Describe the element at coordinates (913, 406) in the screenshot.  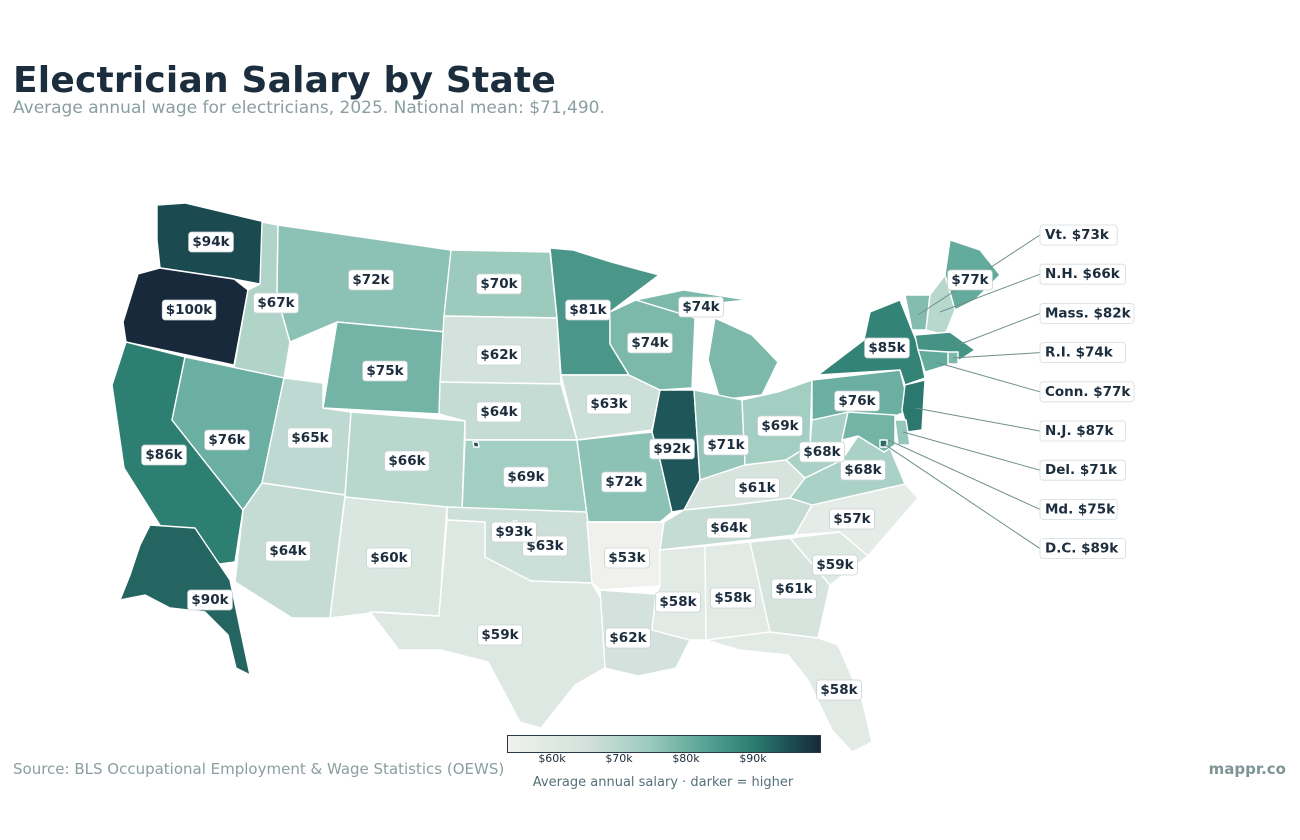
I see `state-NJ` at that location.